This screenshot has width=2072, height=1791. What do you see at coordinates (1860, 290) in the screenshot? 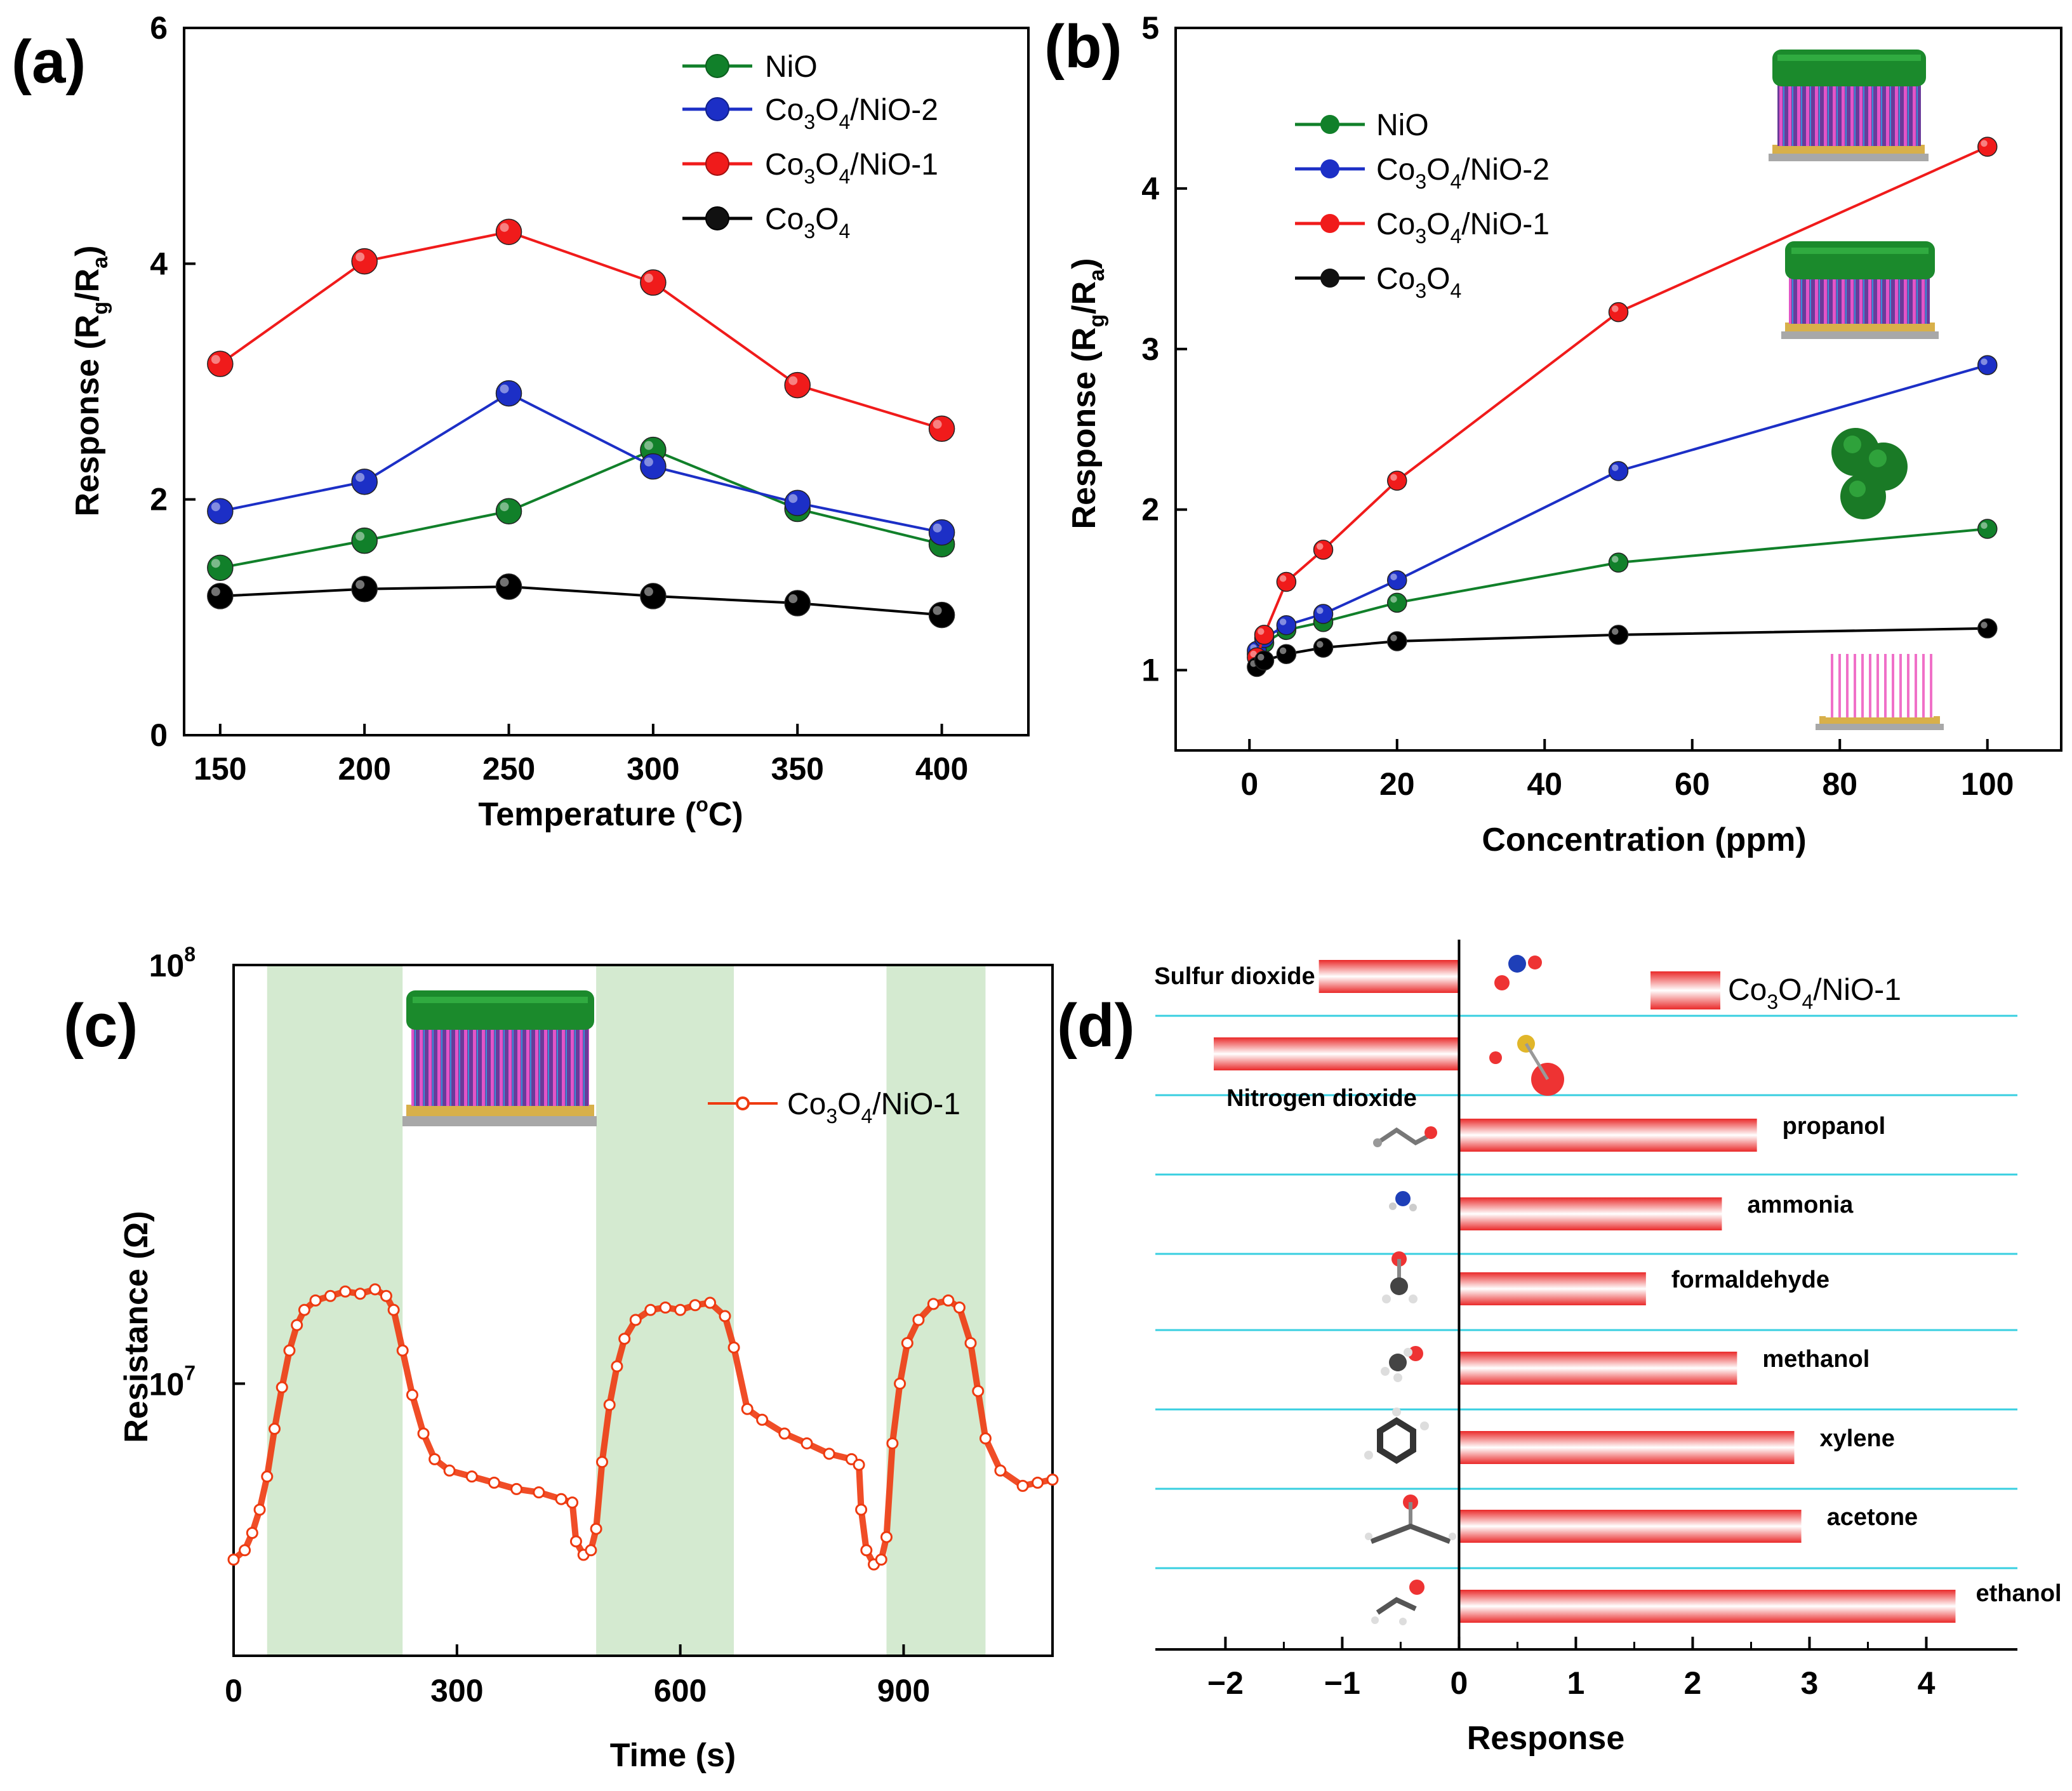
I see `nanorod-array-inset-medium` at bounding box center [1860, 290].